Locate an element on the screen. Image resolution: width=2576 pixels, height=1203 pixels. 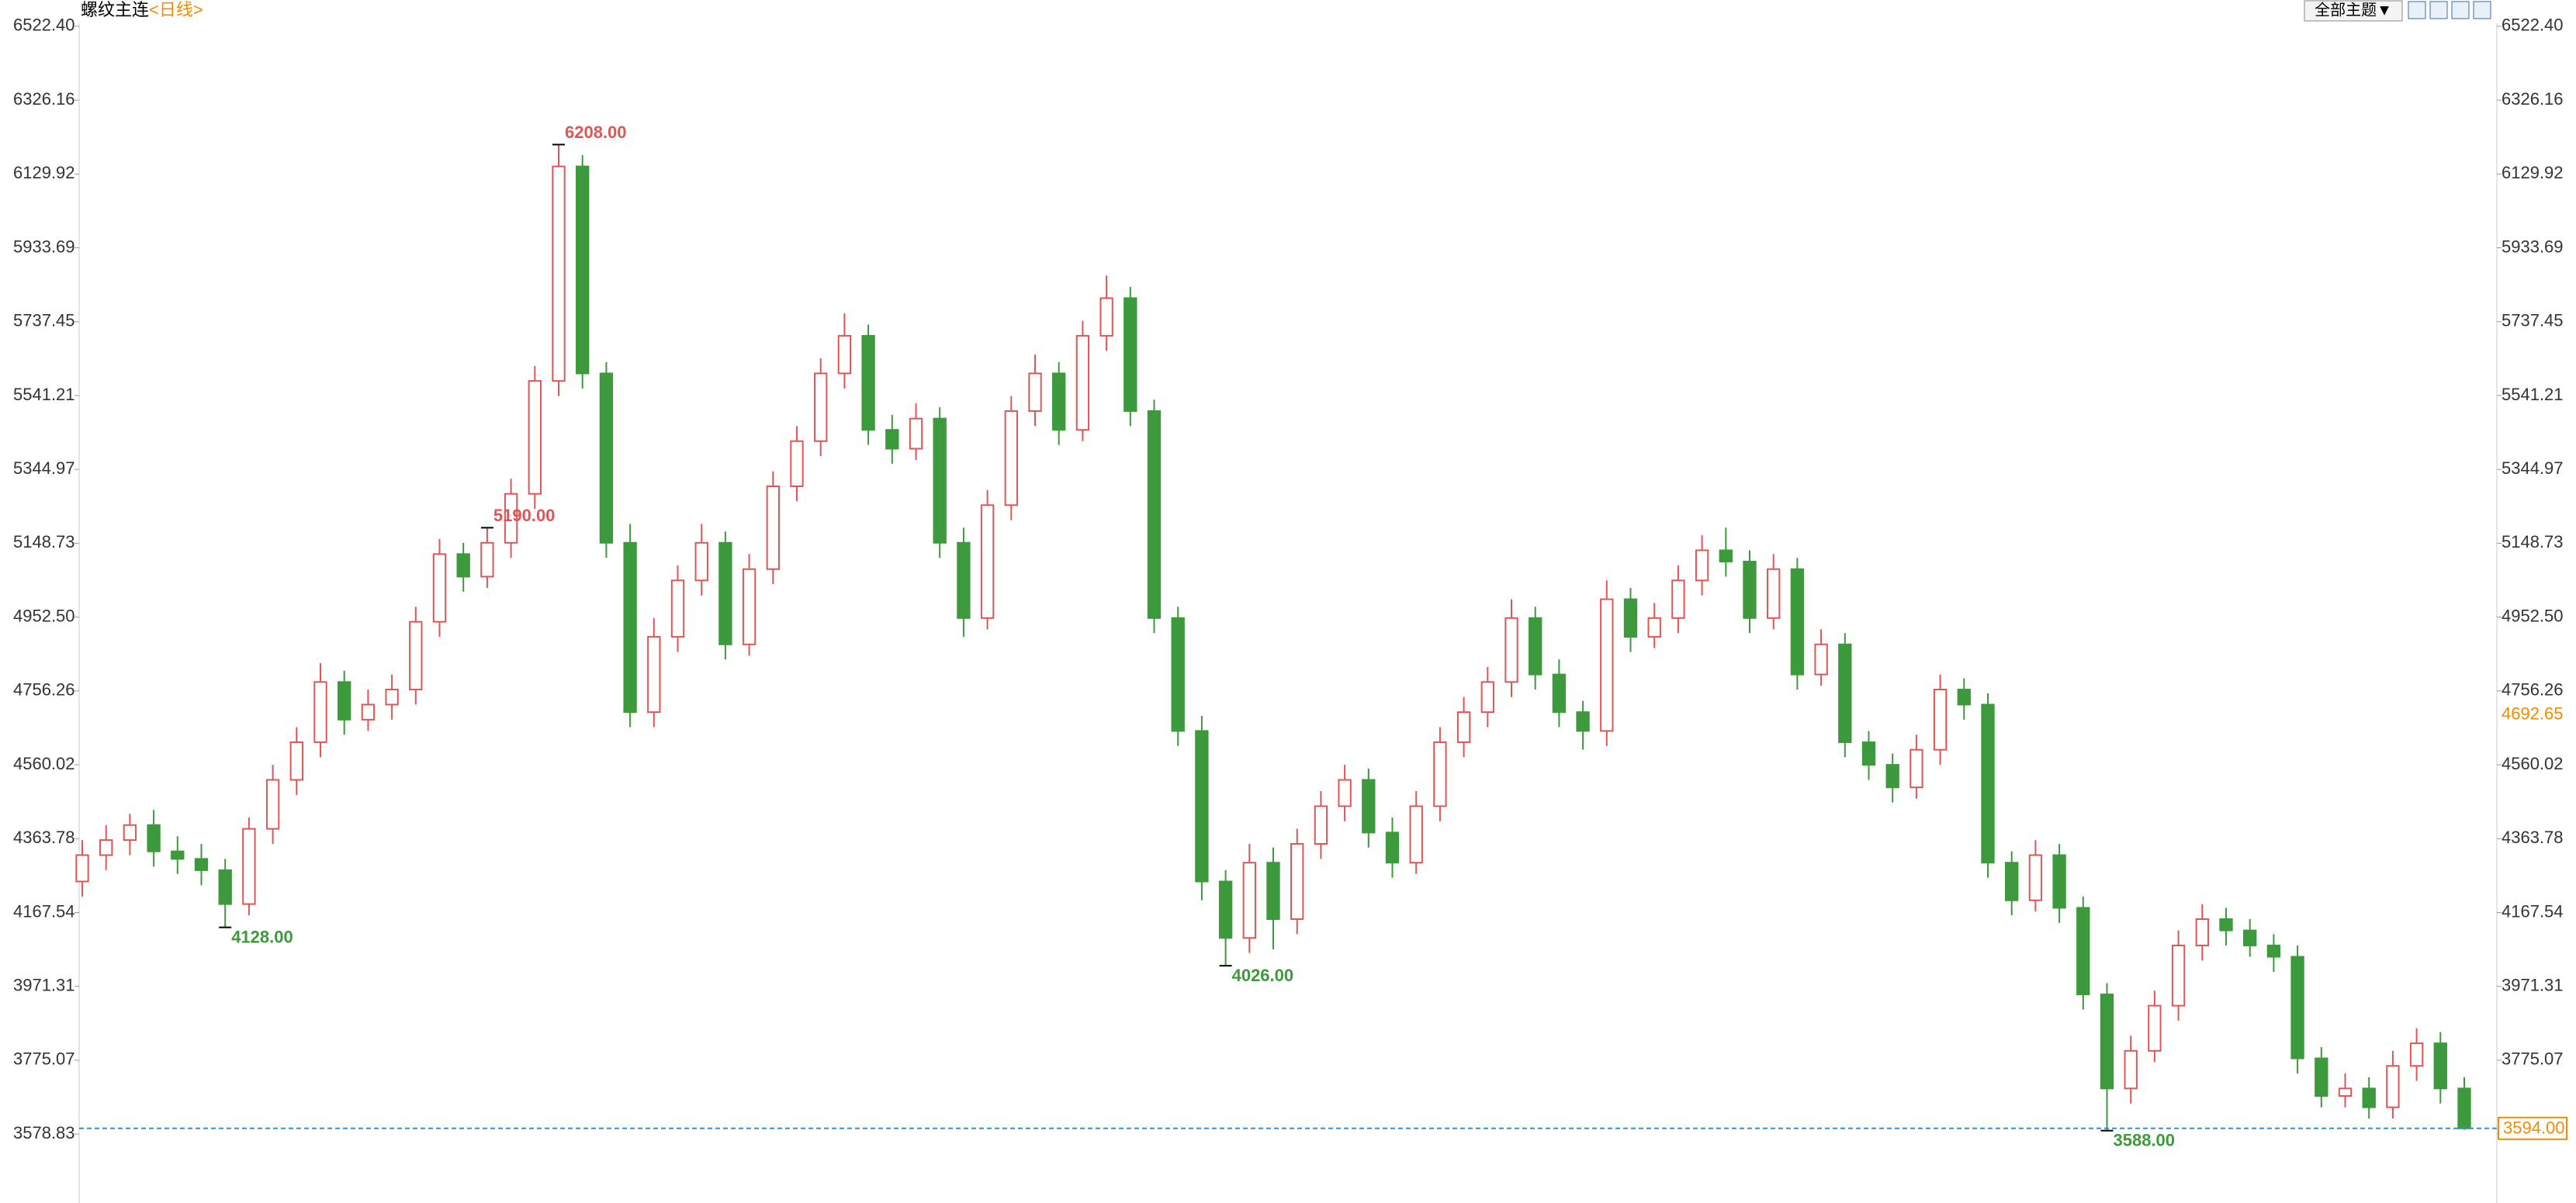
y-tick-label: 3578.83 is located at coordinates (44, 1133).